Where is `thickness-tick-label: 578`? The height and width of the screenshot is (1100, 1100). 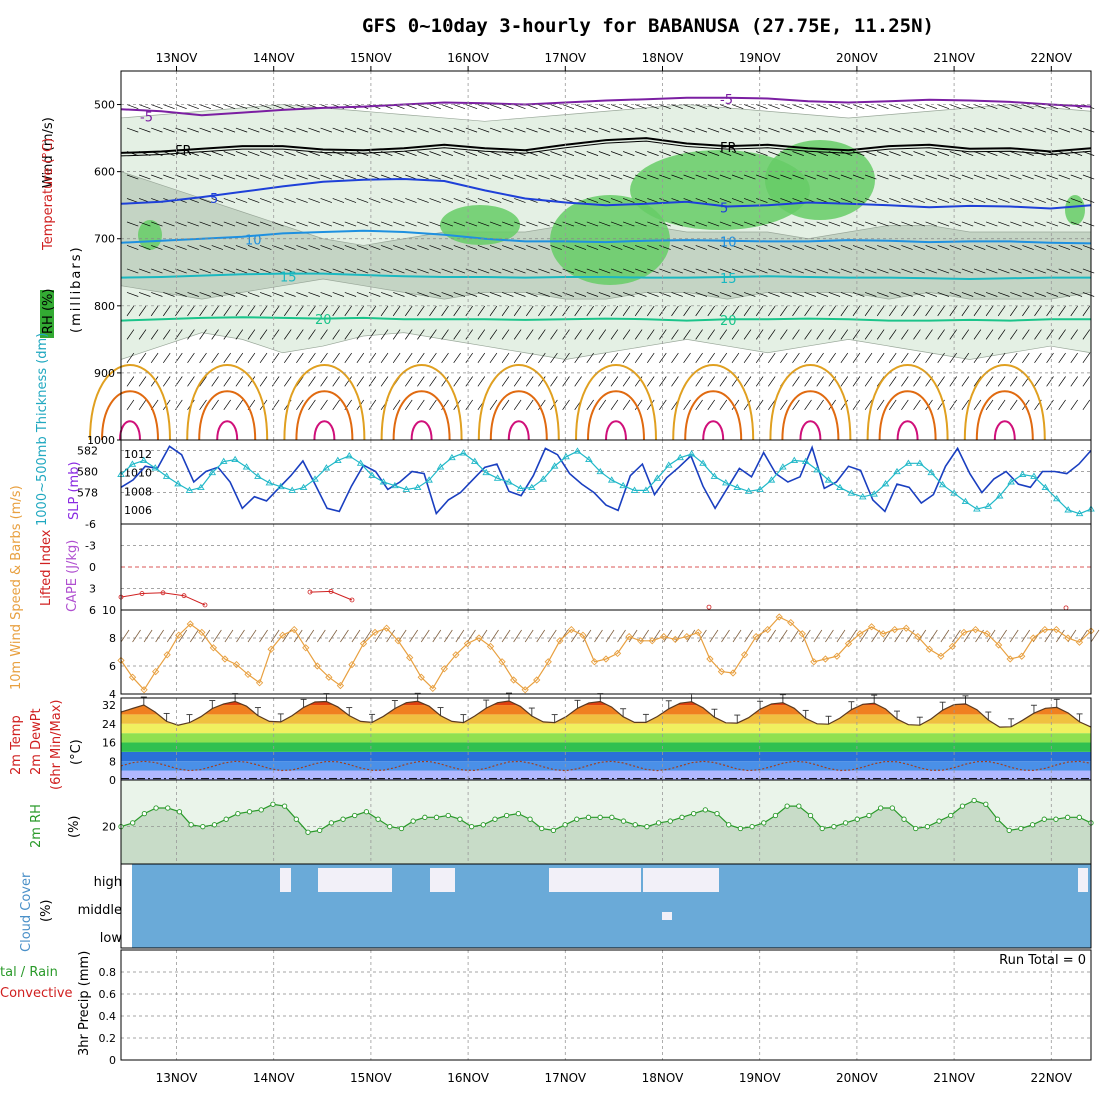 thickness-tick-label: 578 is located at coordinates (87, 493).